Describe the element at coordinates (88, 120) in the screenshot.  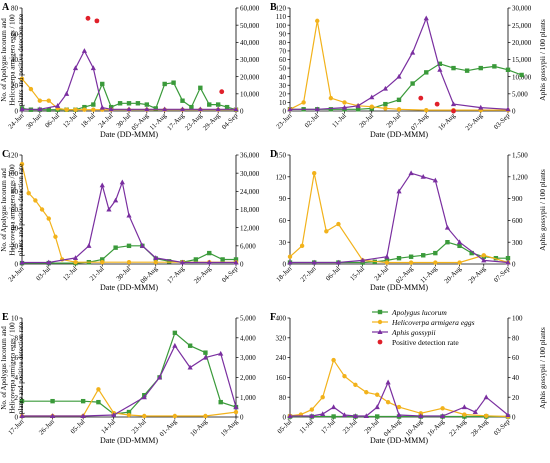
I see `x-tick-label-A: 18-Jul` at that location.